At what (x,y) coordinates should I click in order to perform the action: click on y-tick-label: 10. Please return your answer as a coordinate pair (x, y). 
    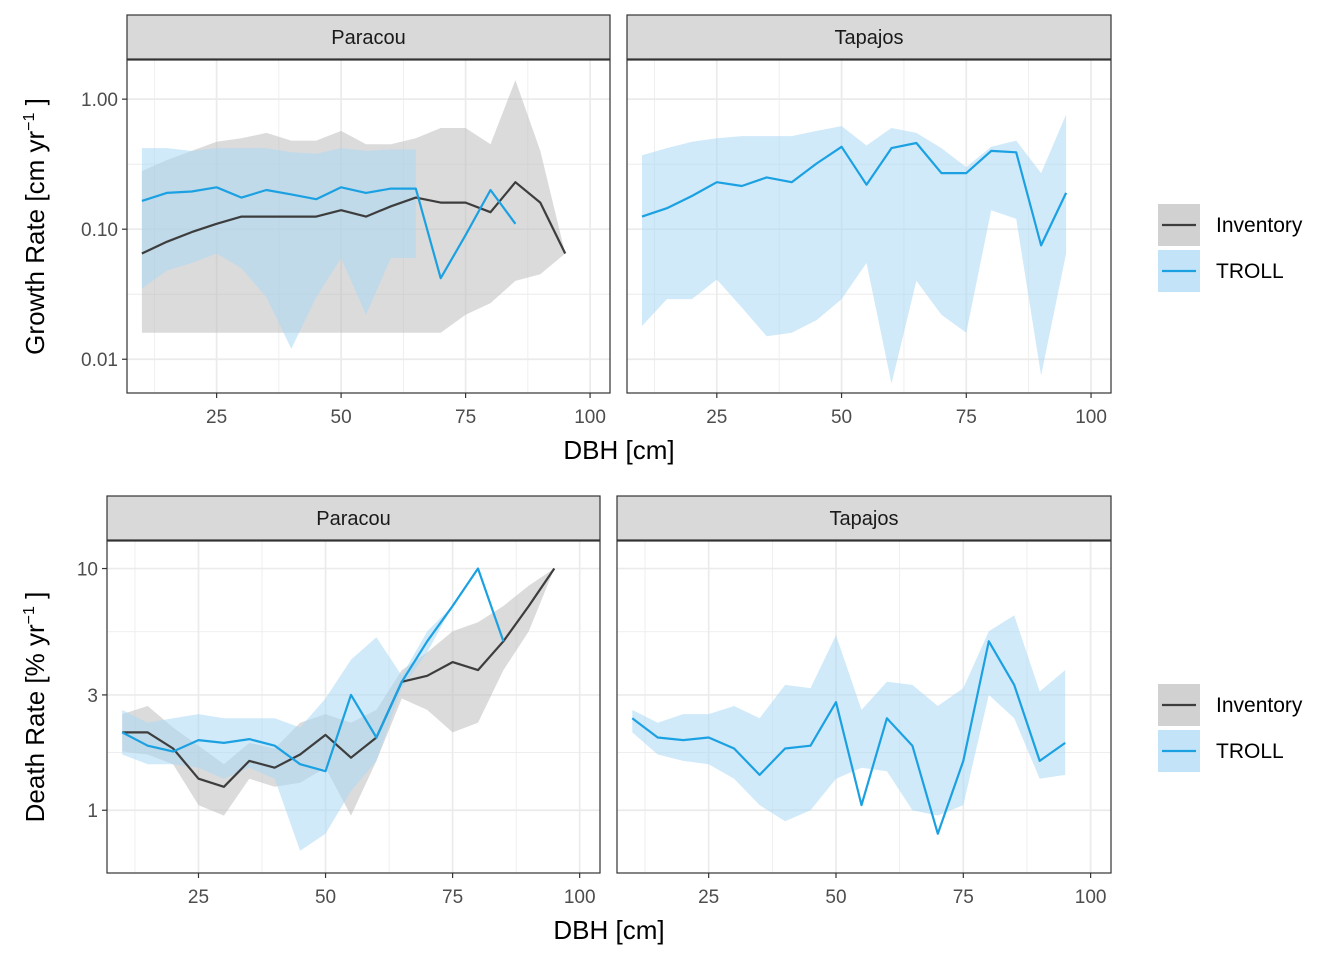
    Looking at the image, I should click on (87, 570).